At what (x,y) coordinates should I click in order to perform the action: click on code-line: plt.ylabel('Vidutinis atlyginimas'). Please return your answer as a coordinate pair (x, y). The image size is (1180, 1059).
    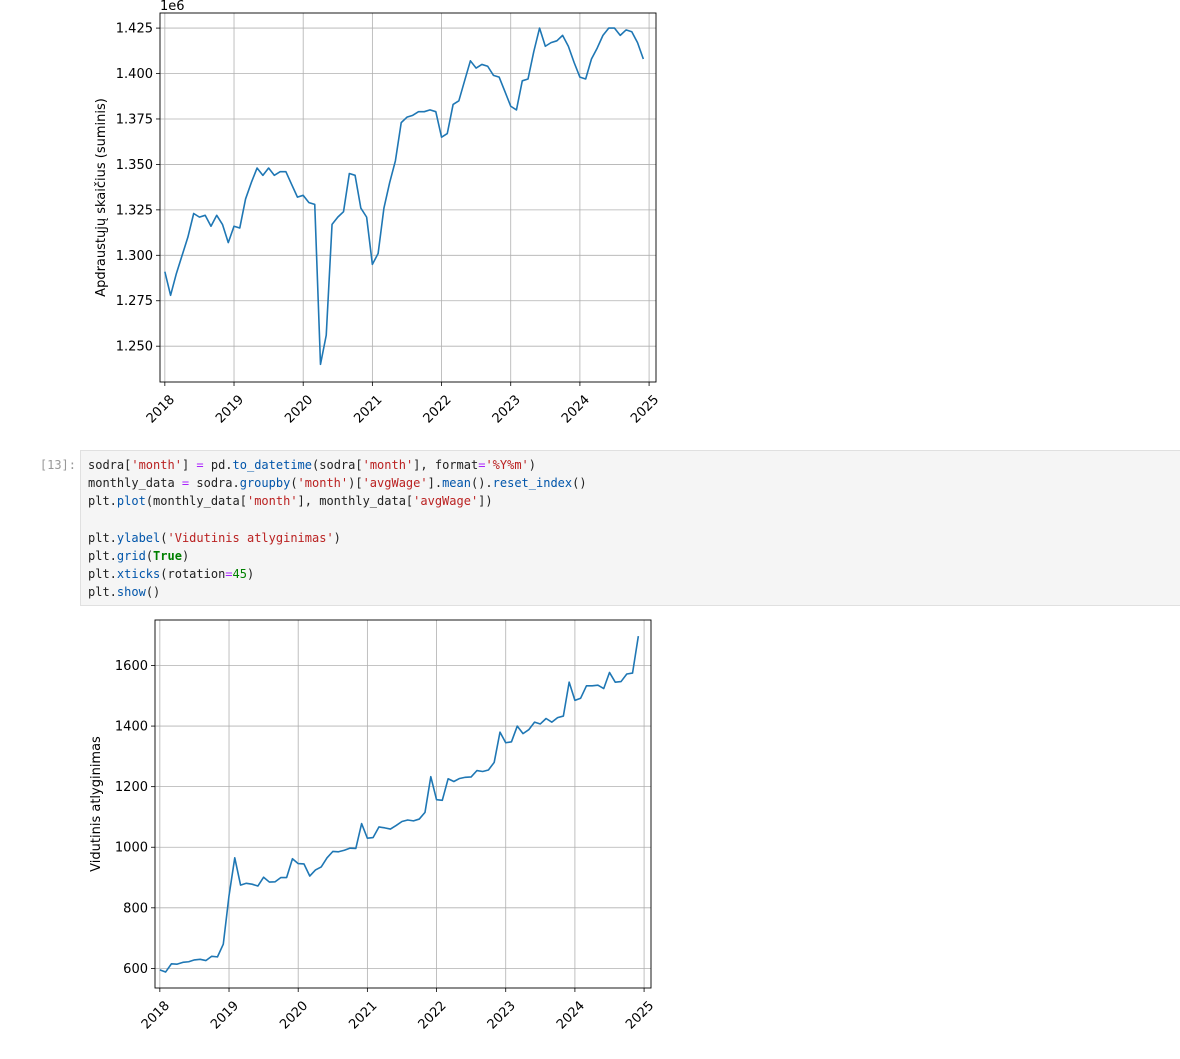
    Looking at the image, I should click on (214, 538).